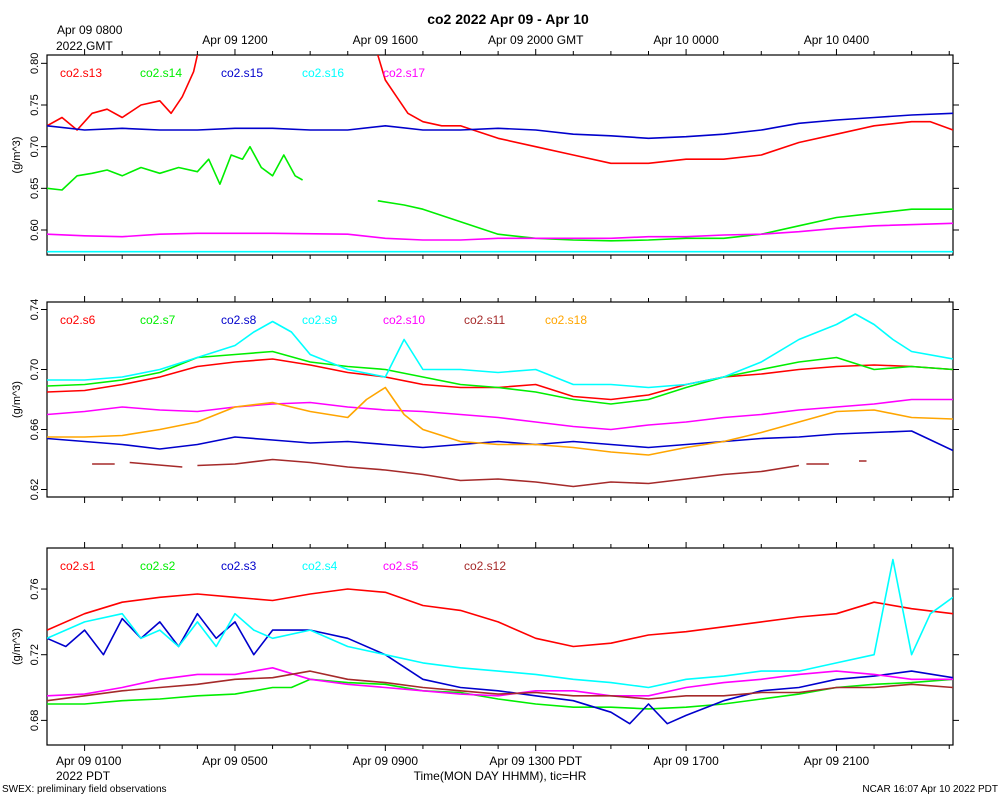  Describe the element at coordinates (35, 188) in the screenshot. I see `y-tick-label: 0.65` at that location.